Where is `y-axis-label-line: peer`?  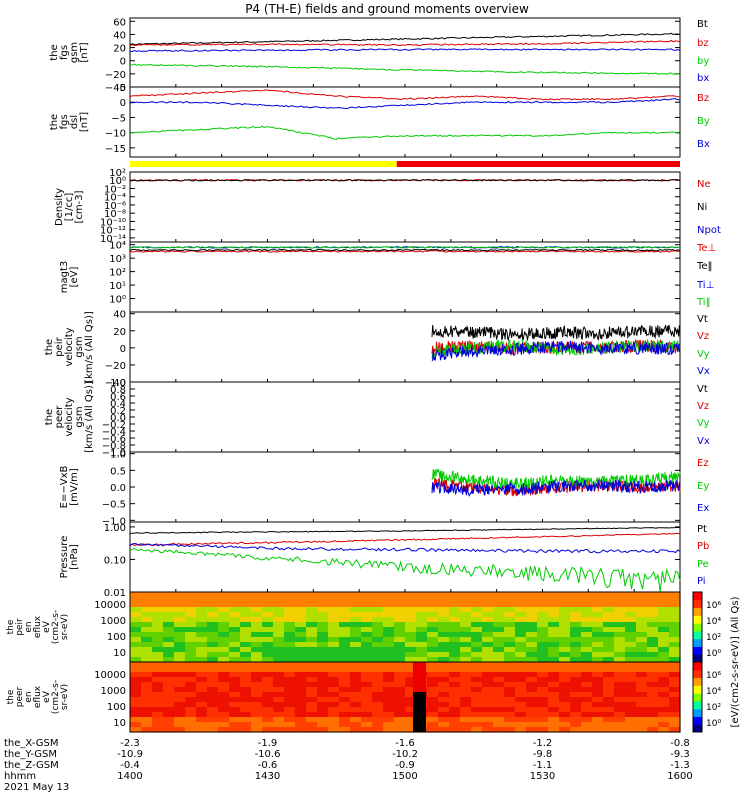
y-axis-label-line: peer is located at coordinates (59, 417).